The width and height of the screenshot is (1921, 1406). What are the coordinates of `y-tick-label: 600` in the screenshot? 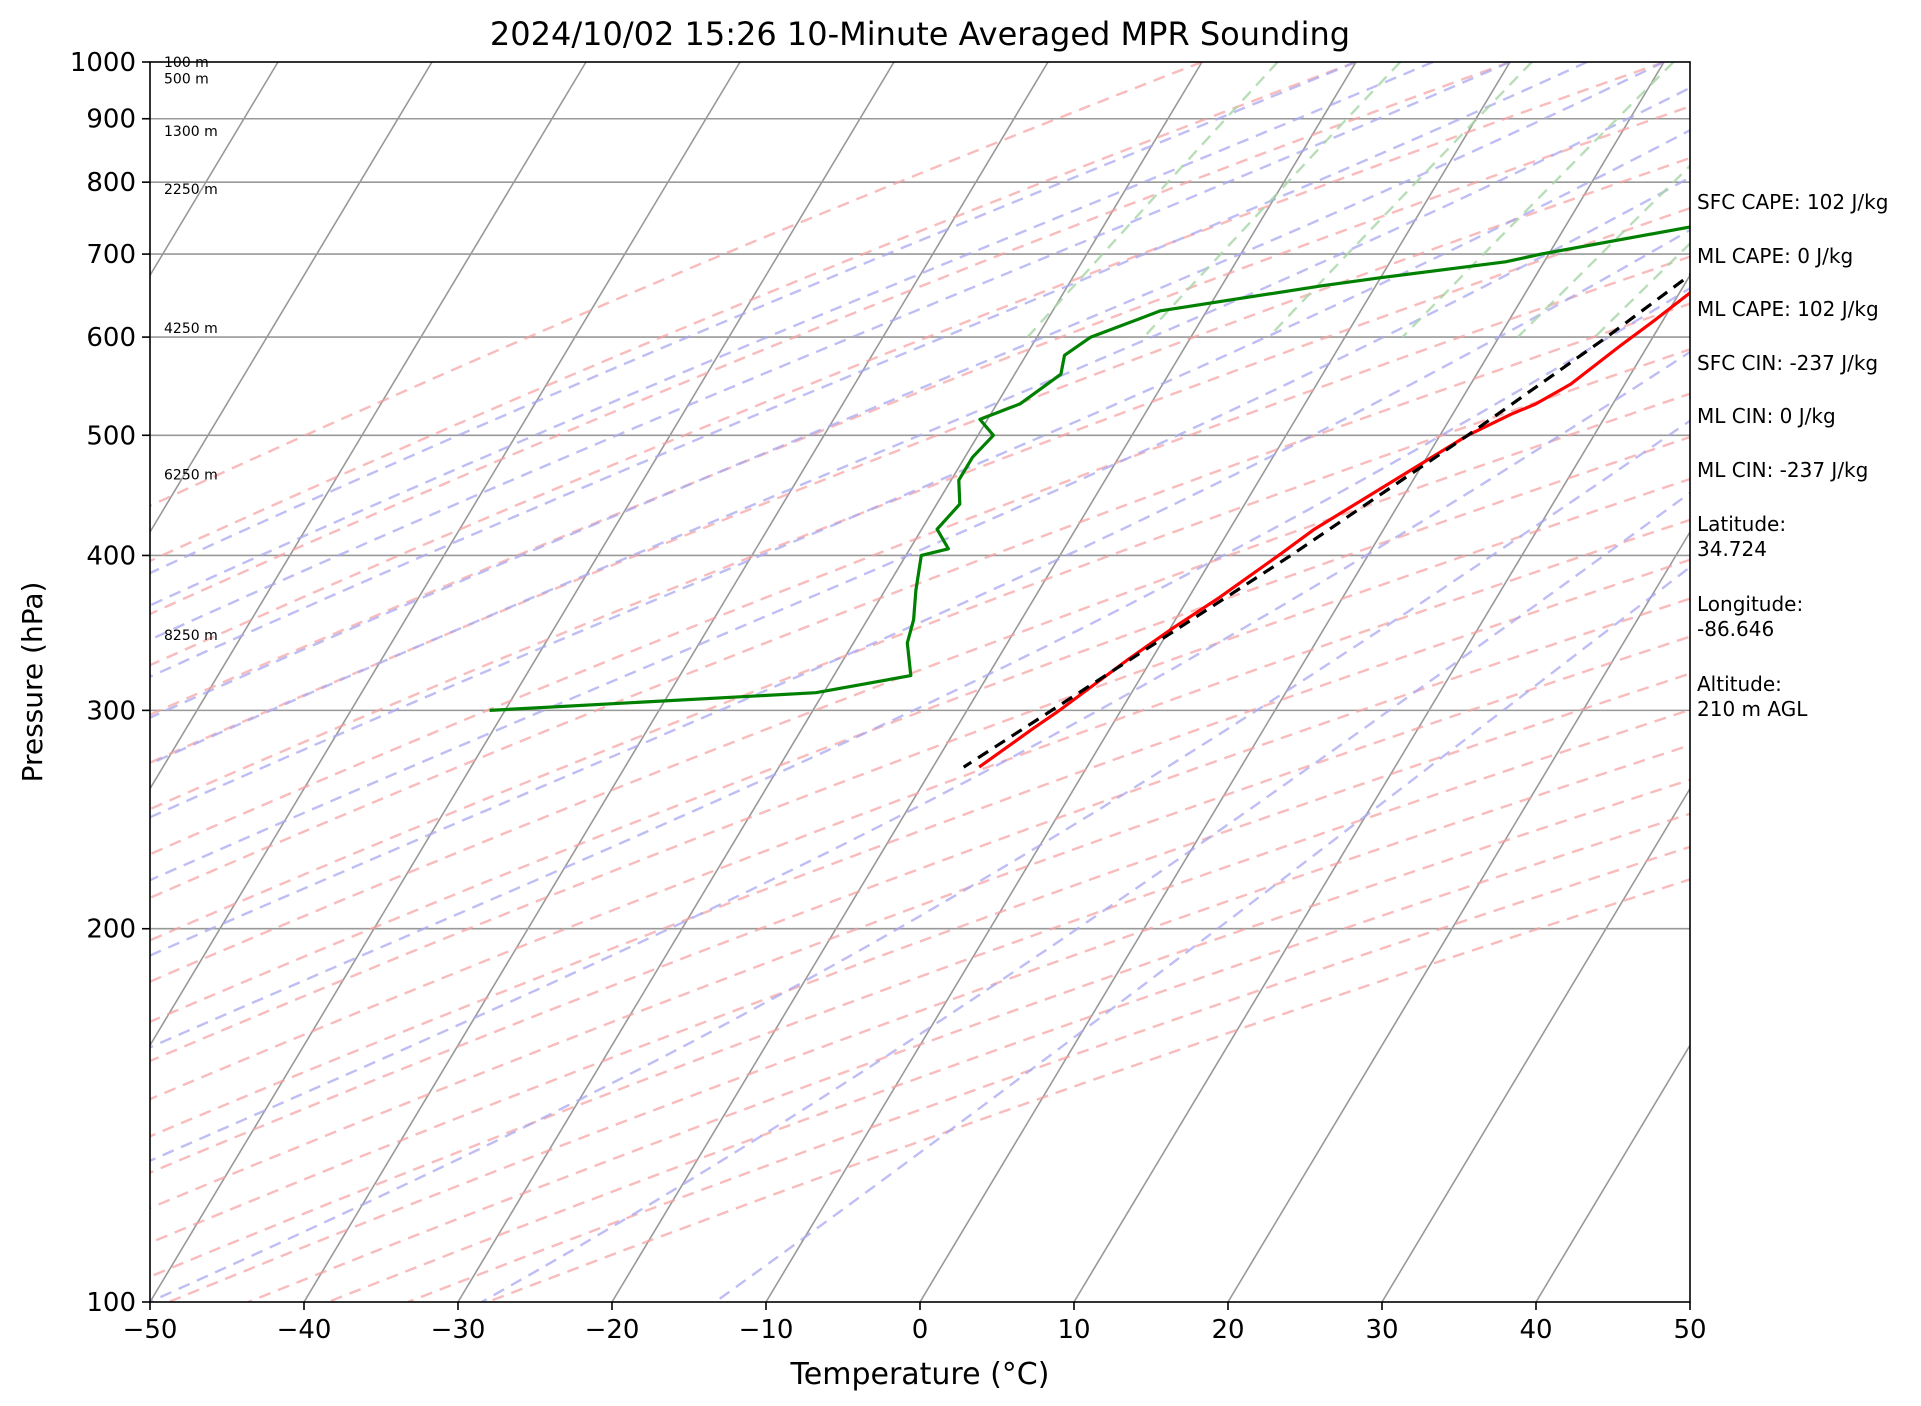 It's located at (111, 338).